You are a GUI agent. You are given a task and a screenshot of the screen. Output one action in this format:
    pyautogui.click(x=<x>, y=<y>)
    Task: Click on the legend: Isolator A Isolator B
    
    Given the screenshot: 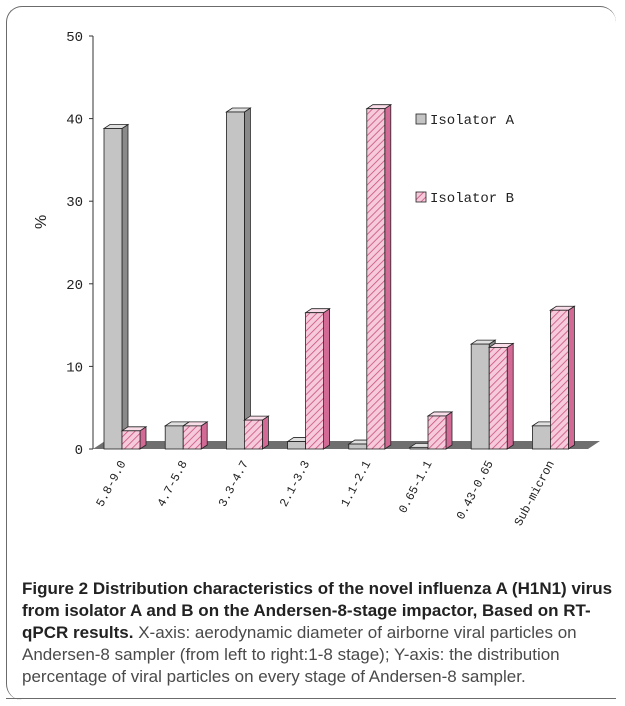 What is the action you would take?
    pyautogui.click(x=465, y=160)
    